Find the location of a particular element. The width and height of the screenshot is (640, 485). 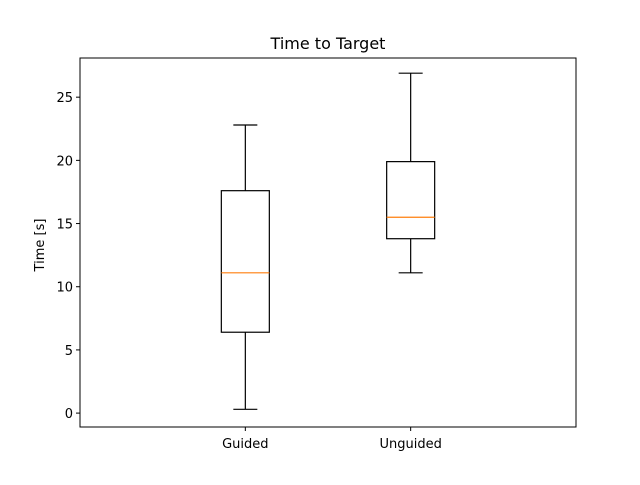

y-tick-label: 15 is located at coordinates (64, 225).